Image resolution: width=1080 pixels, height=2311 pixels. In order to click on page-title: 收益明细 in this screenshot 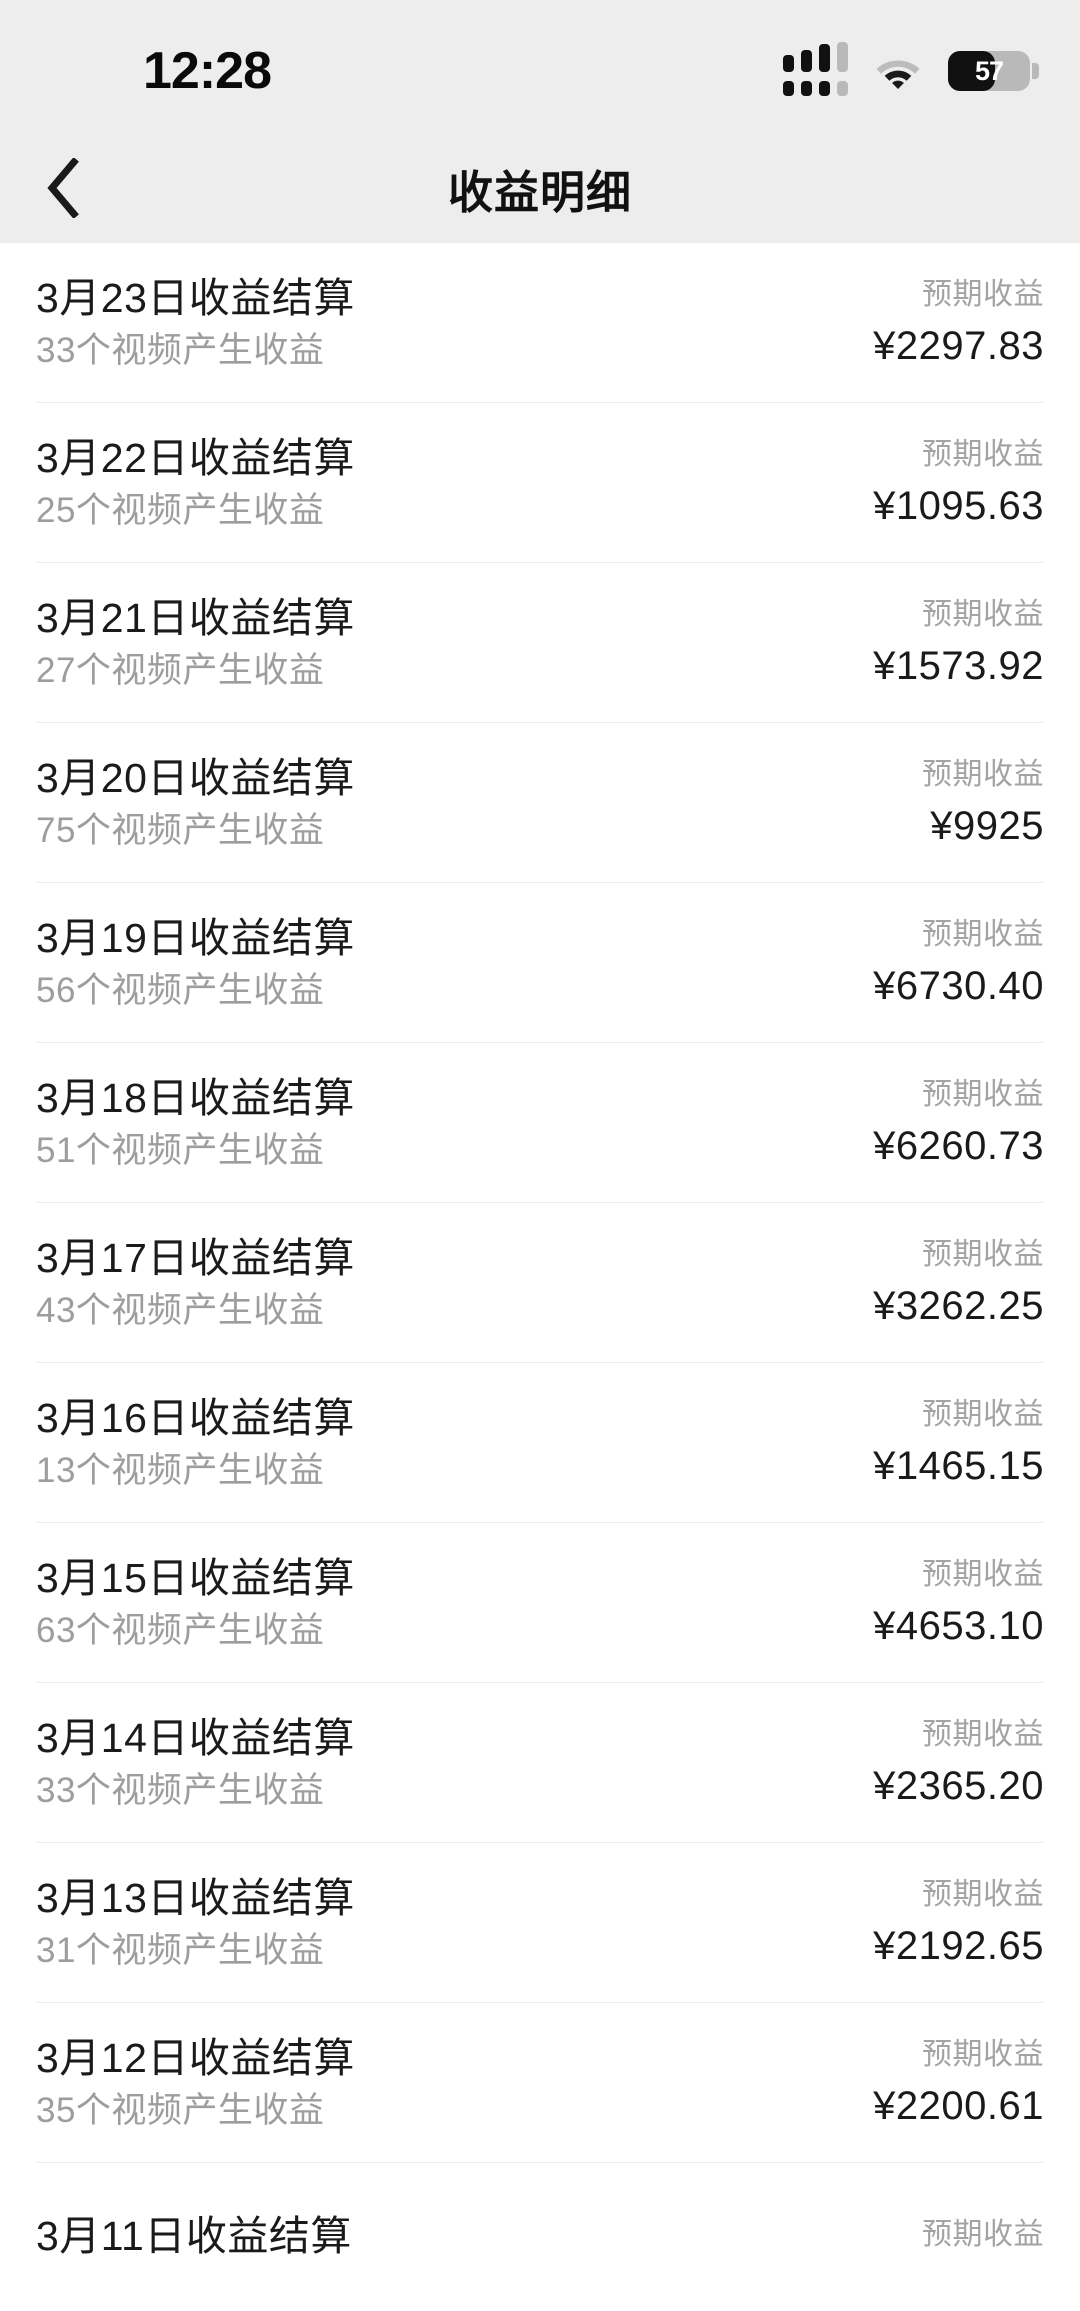, I will do `click(539, 192)`.